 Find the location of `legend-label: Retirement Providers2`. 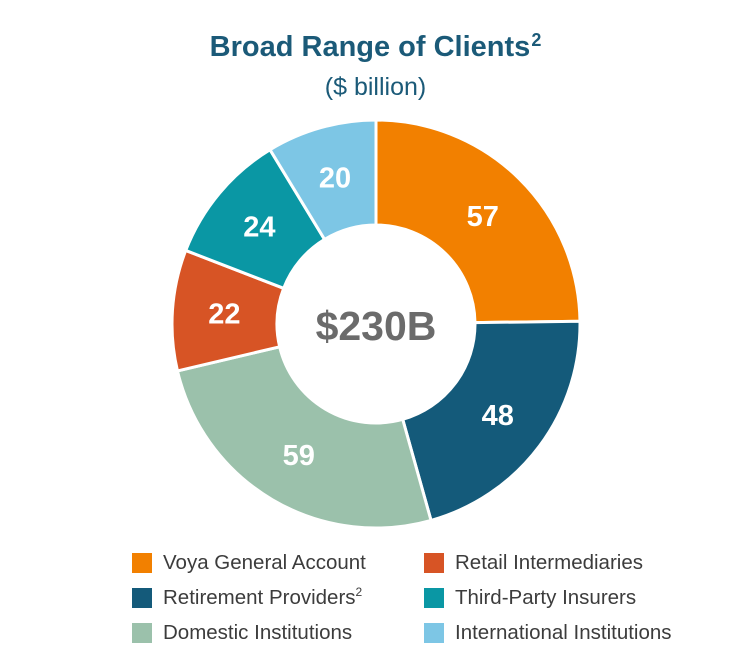

legend-label: Retirement Providers2 is located at coordinates (263, 597).